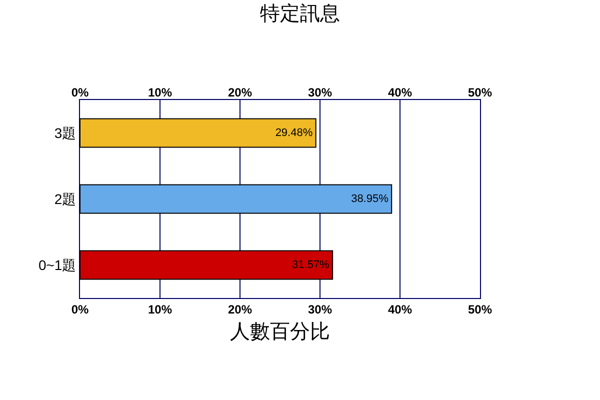 The width and height of the screenshot is (600, 400). Describe the element at coordinates (240, 309) in the screenshot. I see `x2-tick-label: 20%` at that location.